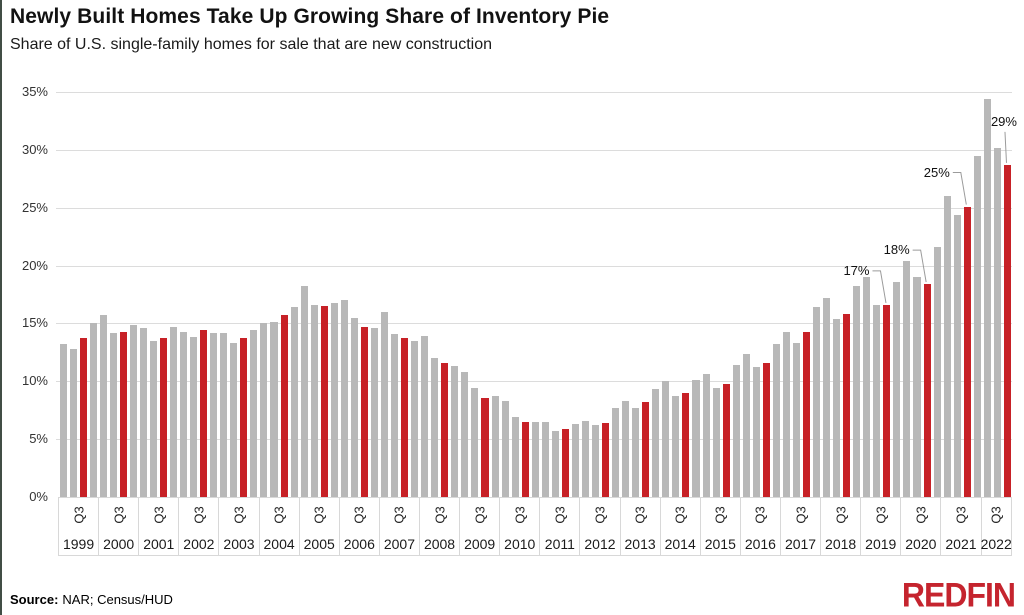 The image size is (1024, 615). I want to click on q3-tick-label-2018: Q3, so click(841, 515).